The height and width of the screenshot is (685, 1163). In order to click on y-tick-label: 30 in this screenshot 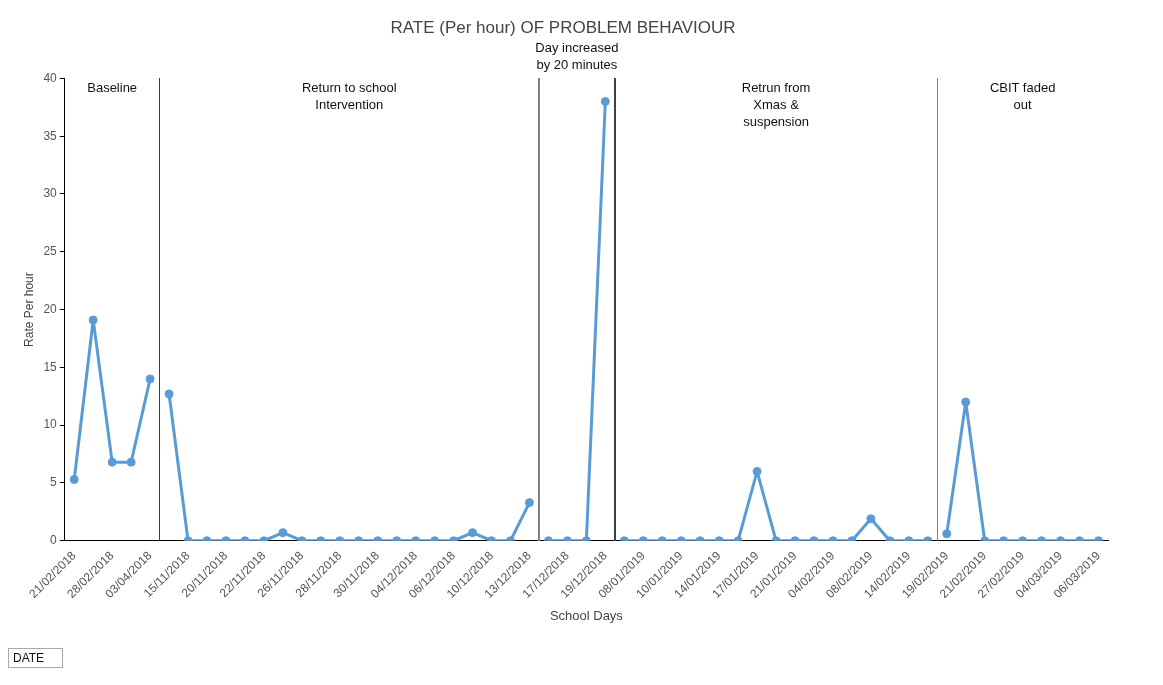, I will do `click(50, 193)`.